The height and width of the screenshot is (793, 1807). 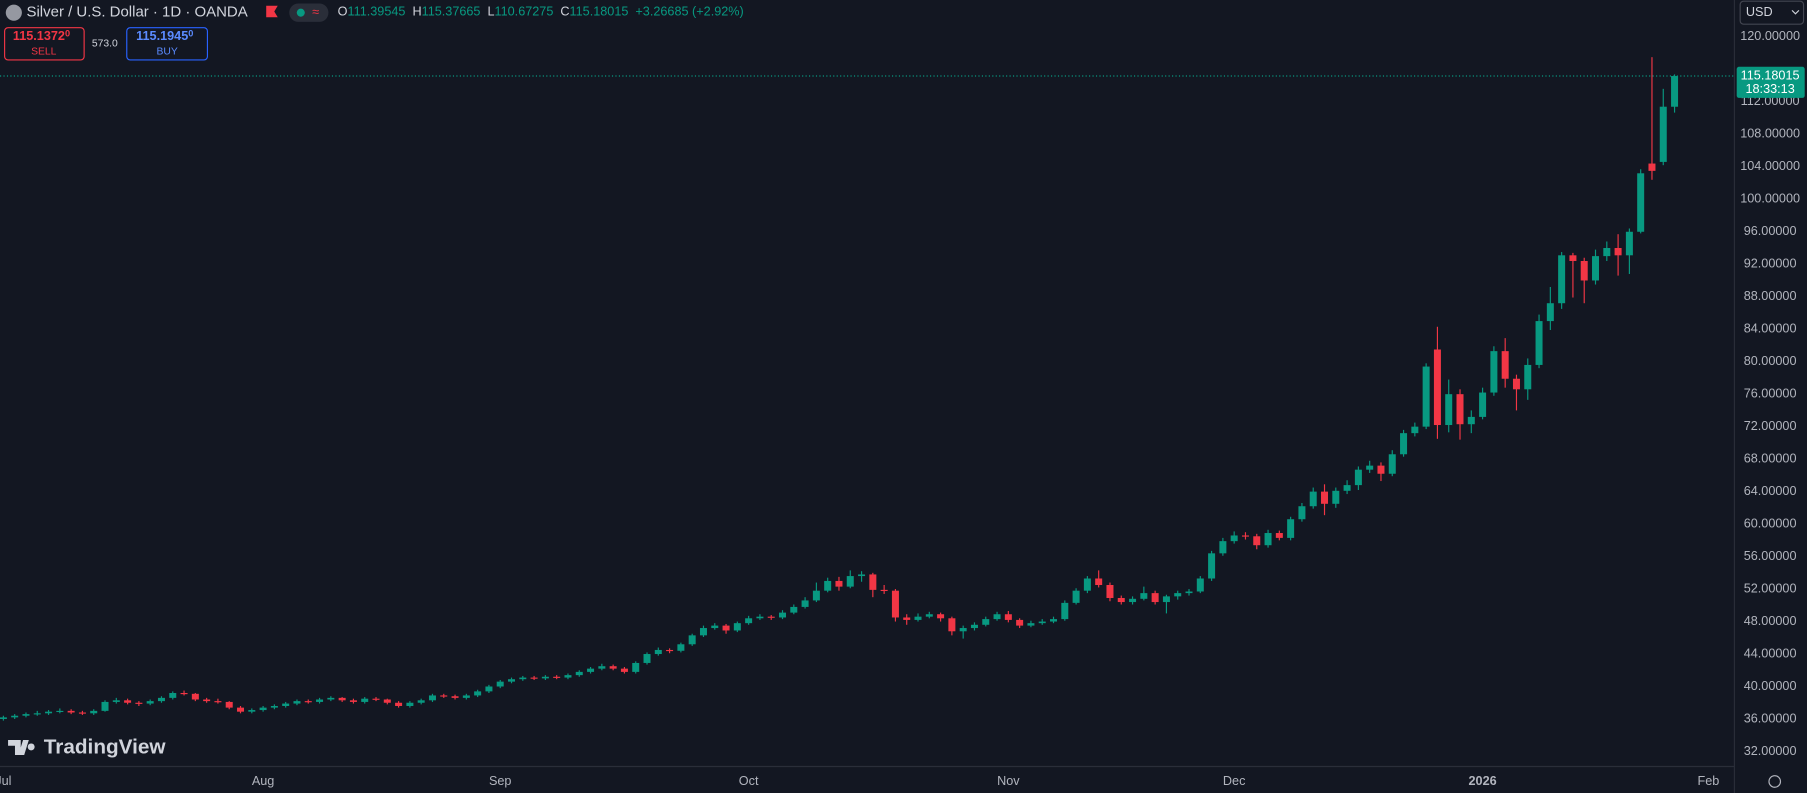 What do you see at coordinates (13, 12) in the screenshot?
I see `symbol-icon` at bounding box center [13, 12].